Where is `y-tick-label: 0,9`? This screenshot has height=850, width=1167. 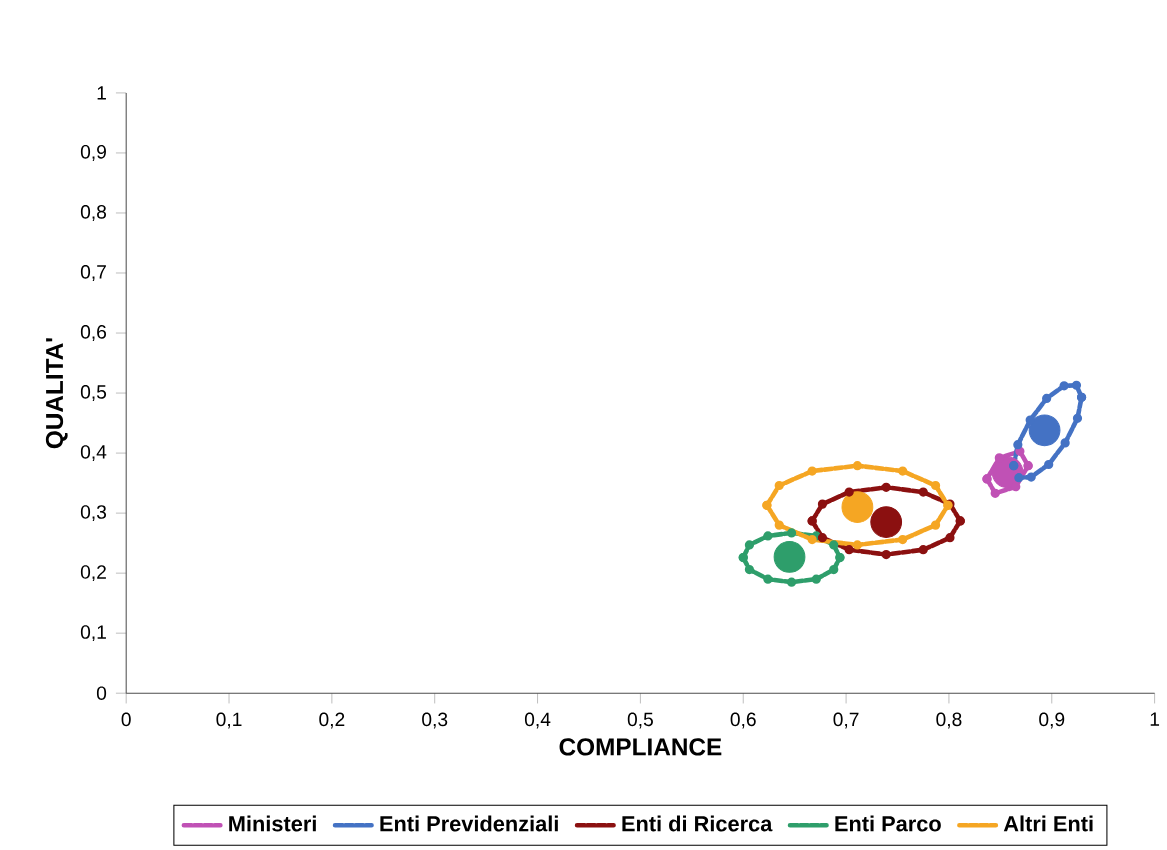
y-tick-label: 0,9 is located at coordinates (93, 153).